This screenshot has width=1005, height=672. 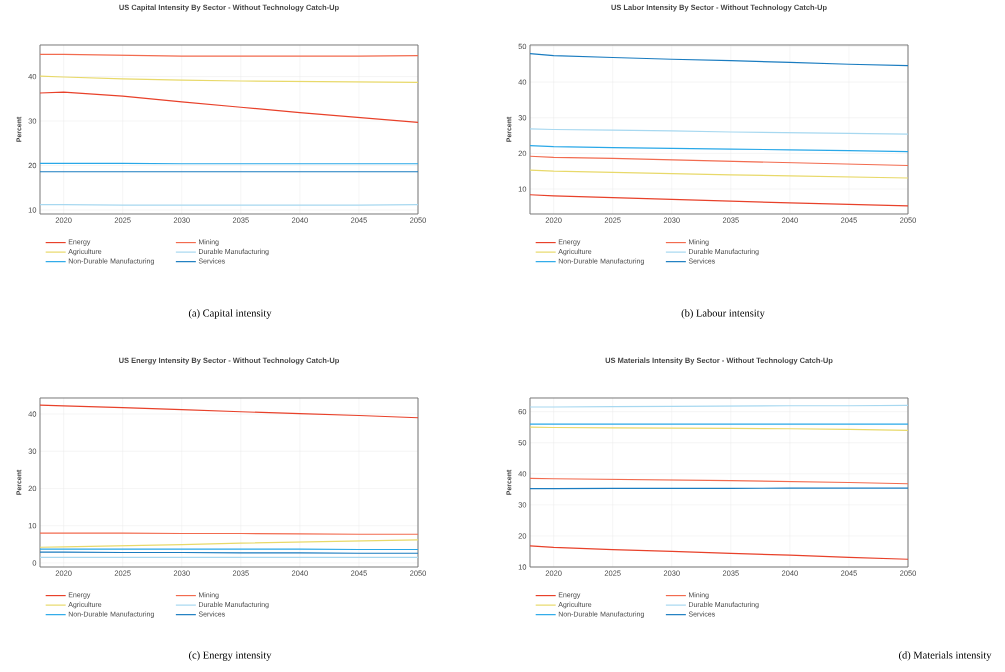 I want to click on text: (b) Labour intensity, so click(x=723, y=314).